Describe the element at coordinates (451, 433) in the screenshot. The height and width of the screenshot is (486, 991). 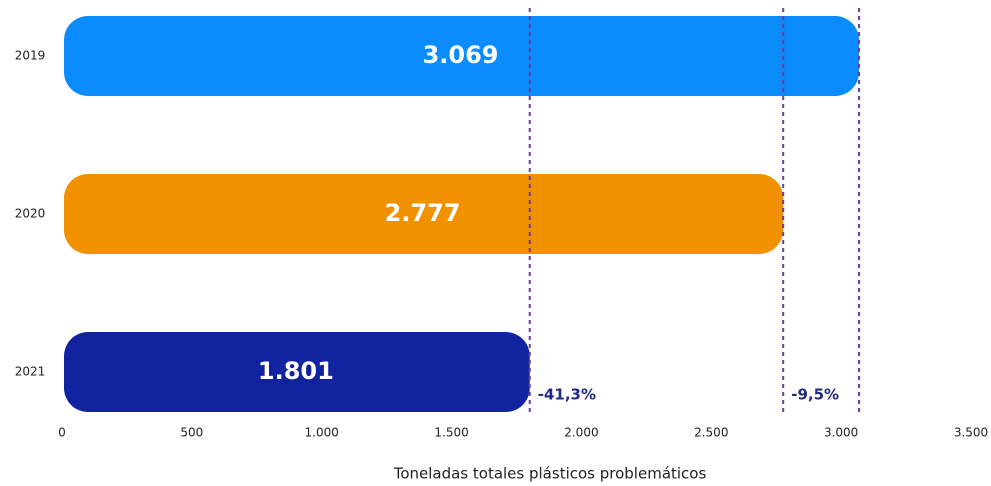
I see `x-tick-label: 1.500` at that location.